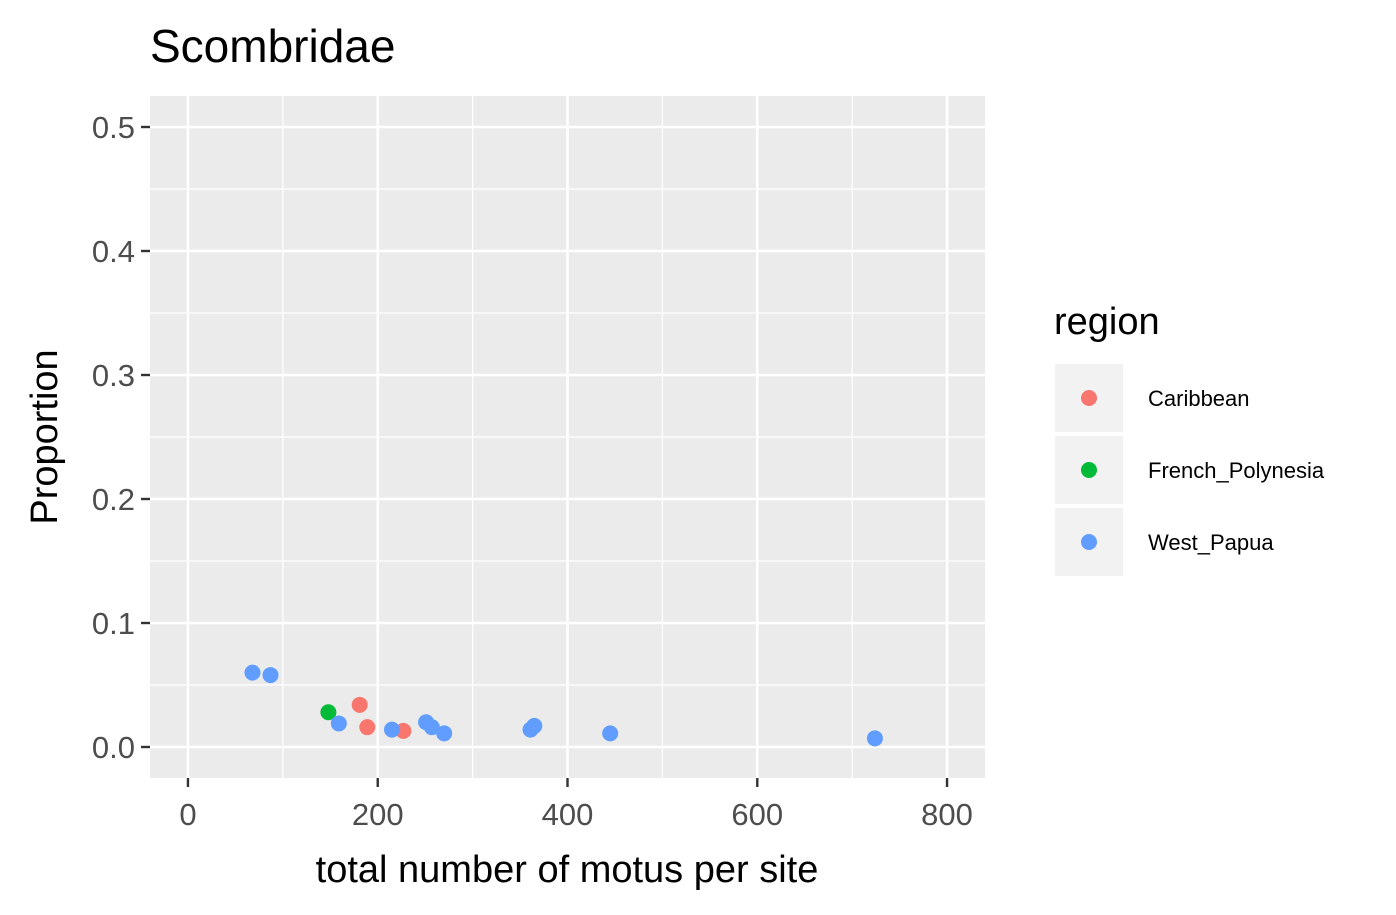 The height and width of the screenshot is (915, 1396). What do you see at coordinates (568, 814) in the screenshot?
I see `x-tick-label: 400` at bounding box center [568, 814].